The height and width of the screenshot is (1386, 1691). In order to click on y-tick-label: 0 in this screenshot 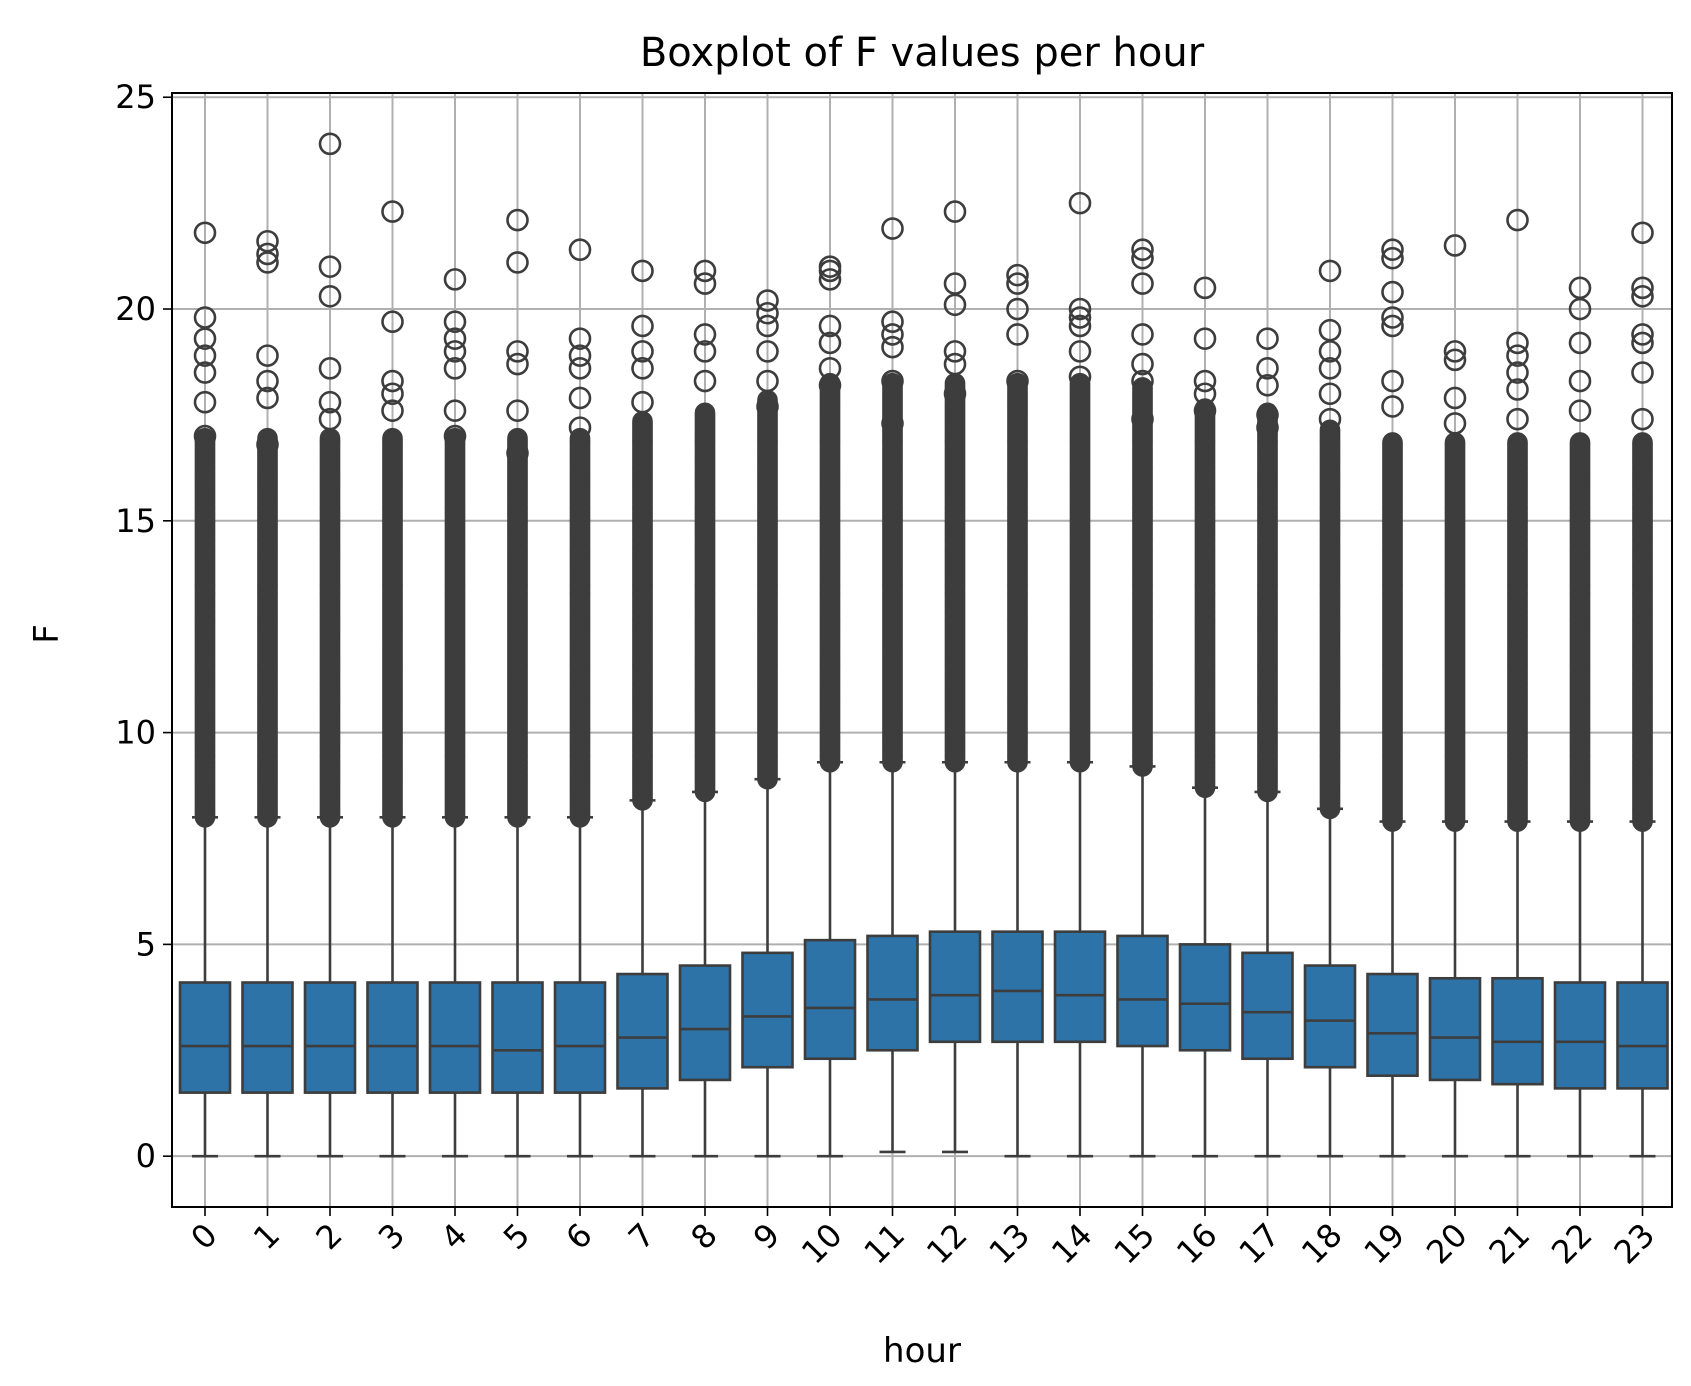, I will do `click(146, 1156)`.